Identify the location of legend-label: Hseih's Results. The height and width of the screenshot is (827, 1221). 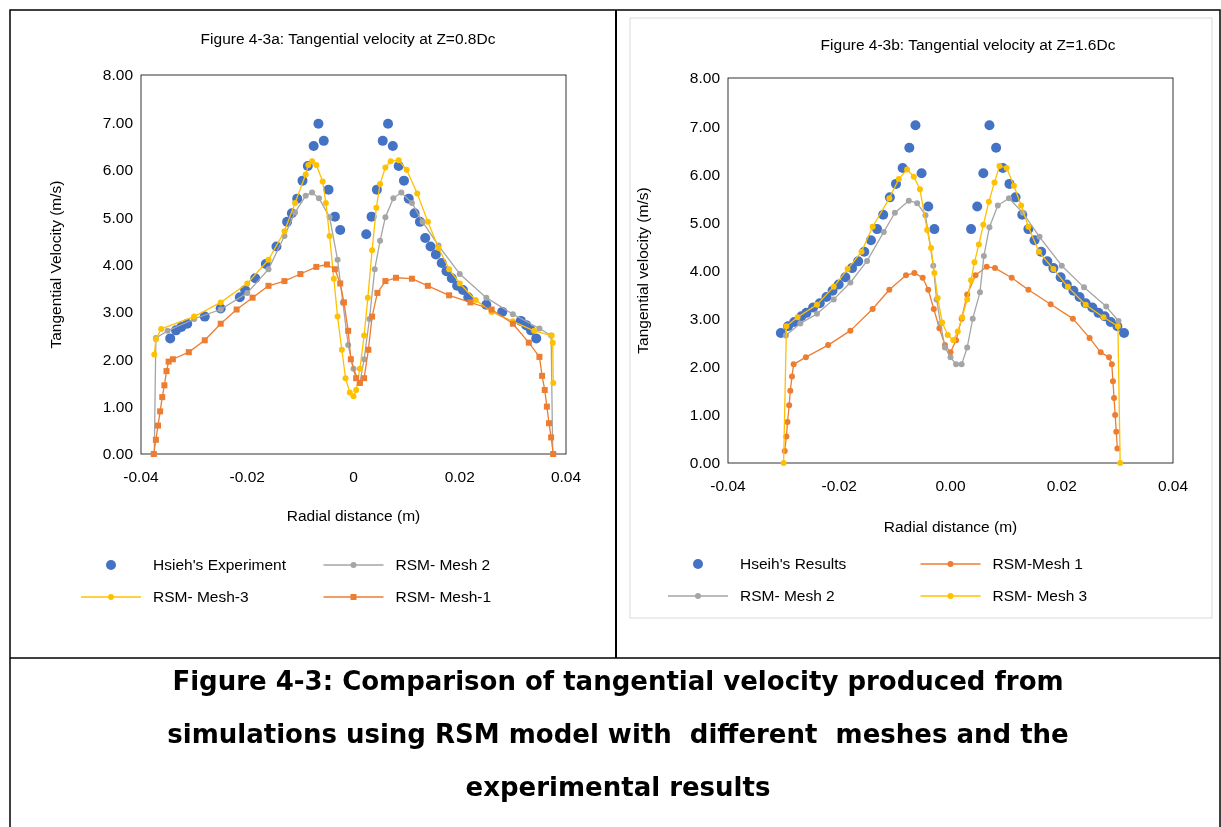
(793, 564).